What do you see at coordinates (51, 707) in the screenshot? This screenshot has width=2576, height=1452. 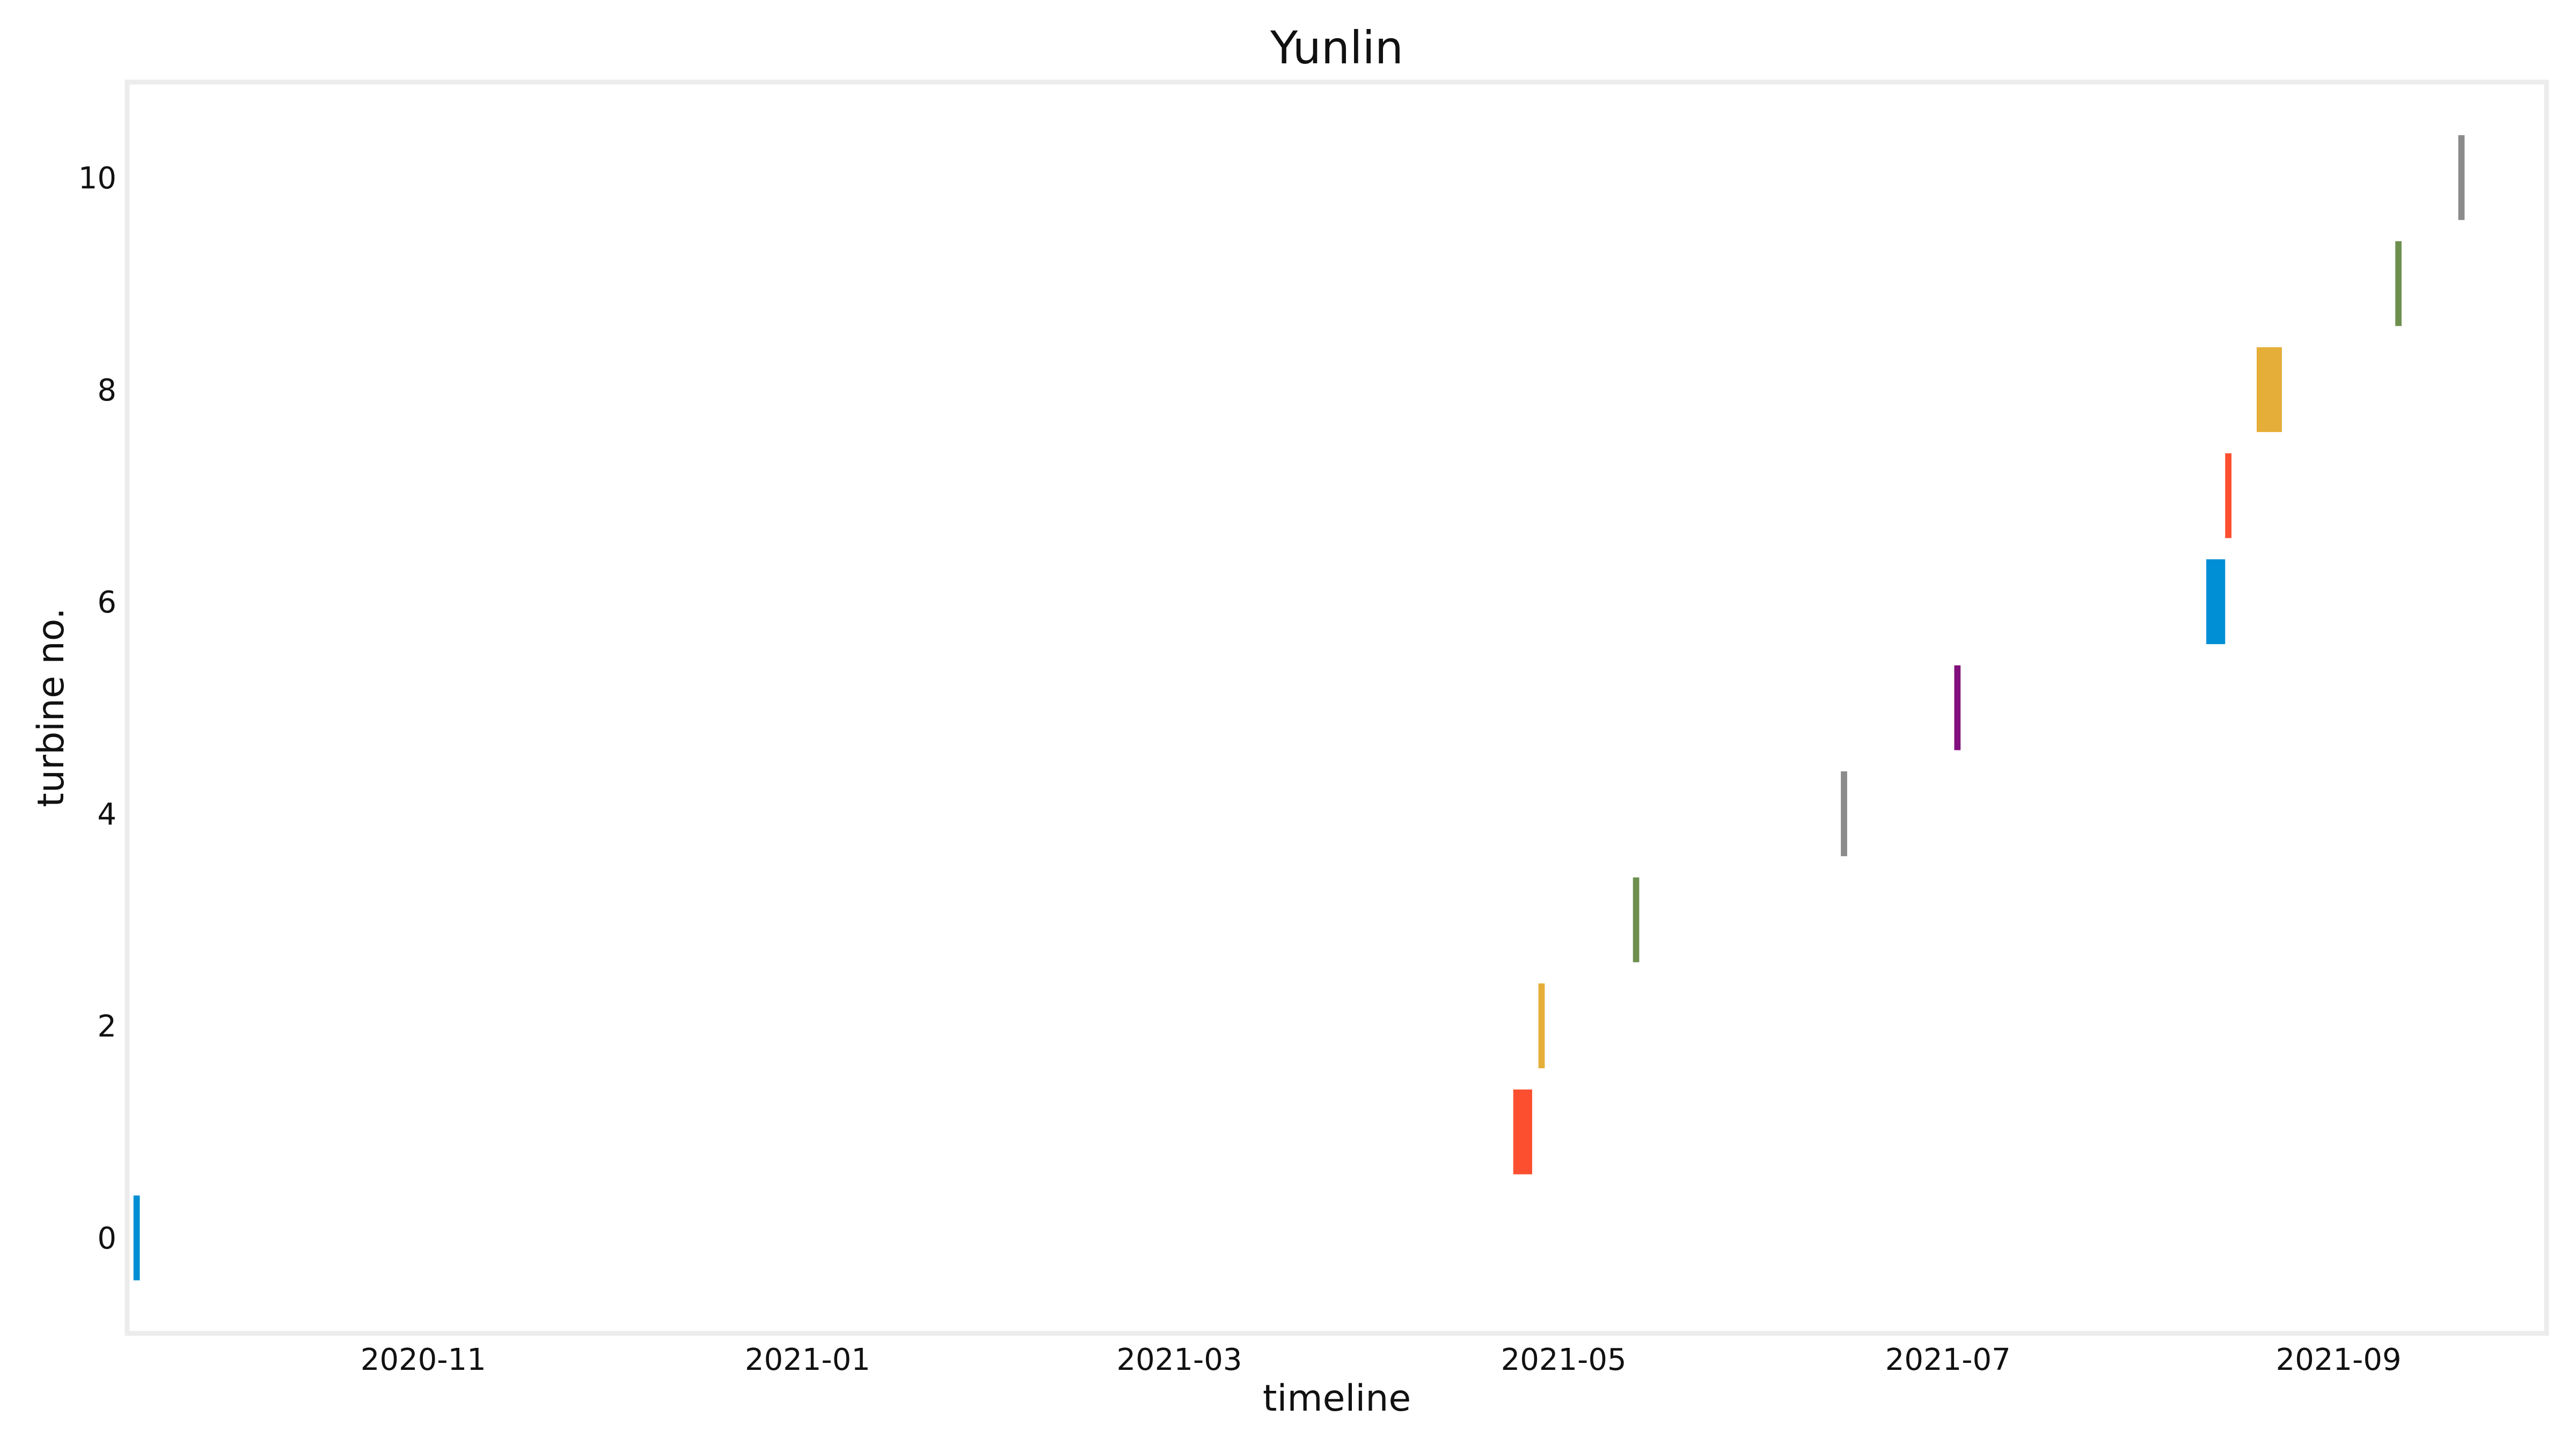 I see `y-axis-label: turbine no.` at bounding box center [51, 707].